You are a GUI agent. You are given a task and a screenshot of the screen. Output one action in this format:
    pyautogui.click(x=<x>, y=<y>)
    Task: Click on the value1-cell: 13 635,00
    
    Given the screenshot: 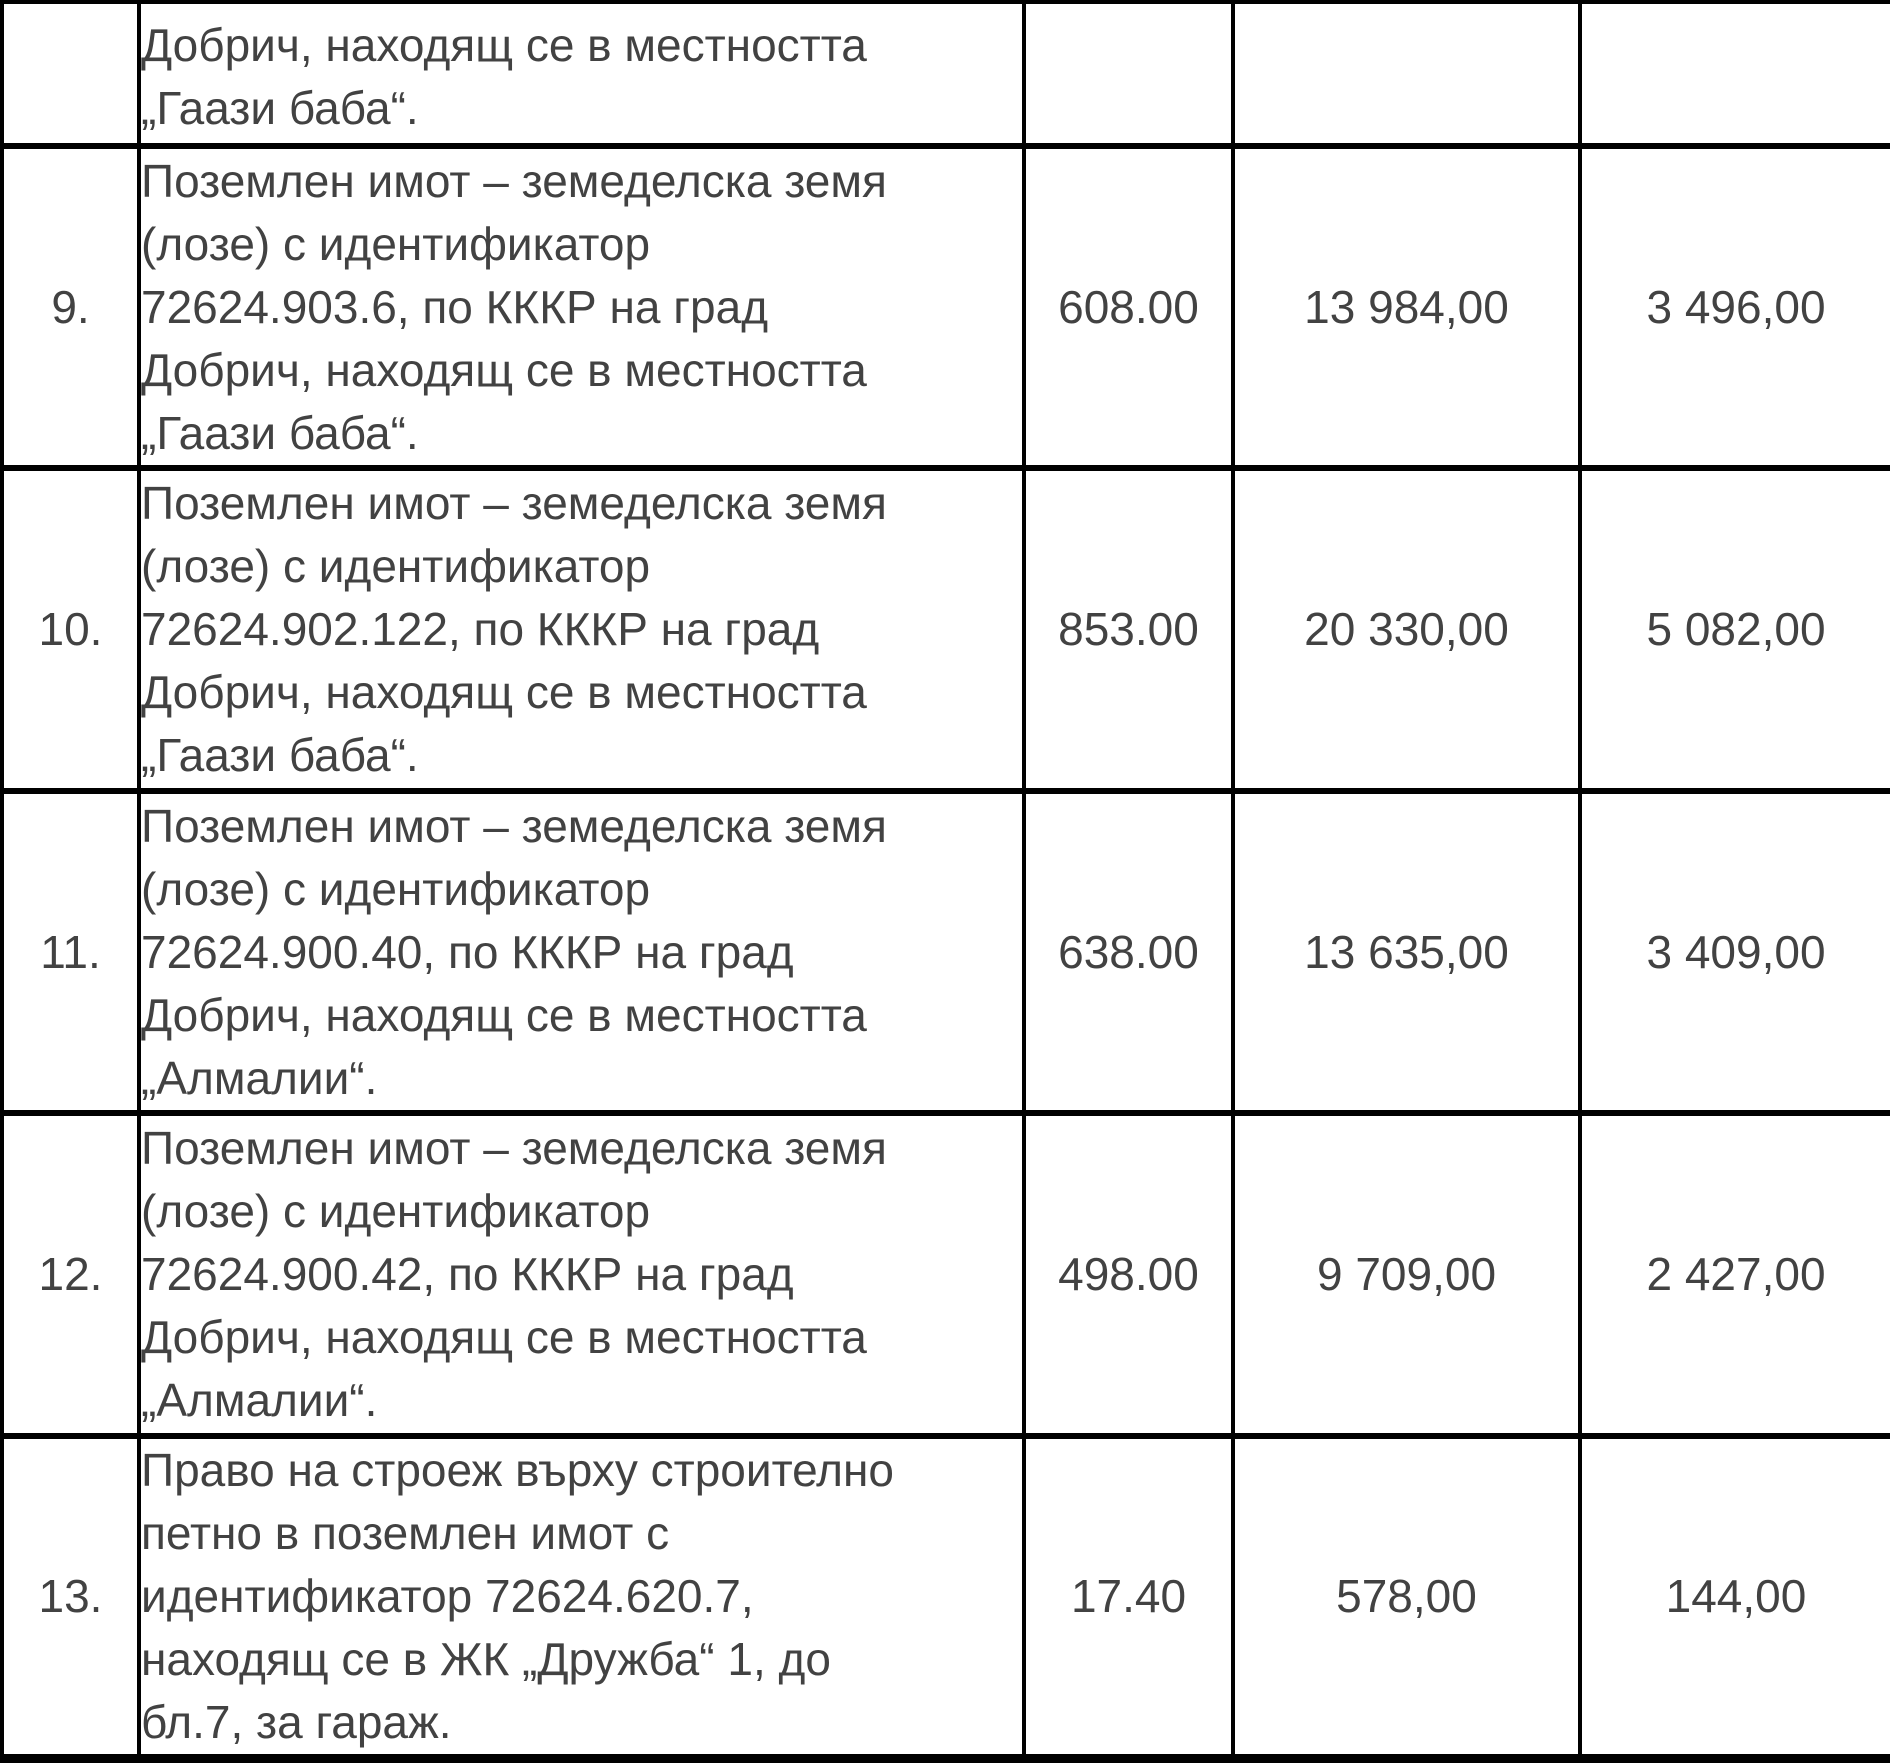 What is the action you would take?
    pyautogui.click(x=1406, y=952)
    